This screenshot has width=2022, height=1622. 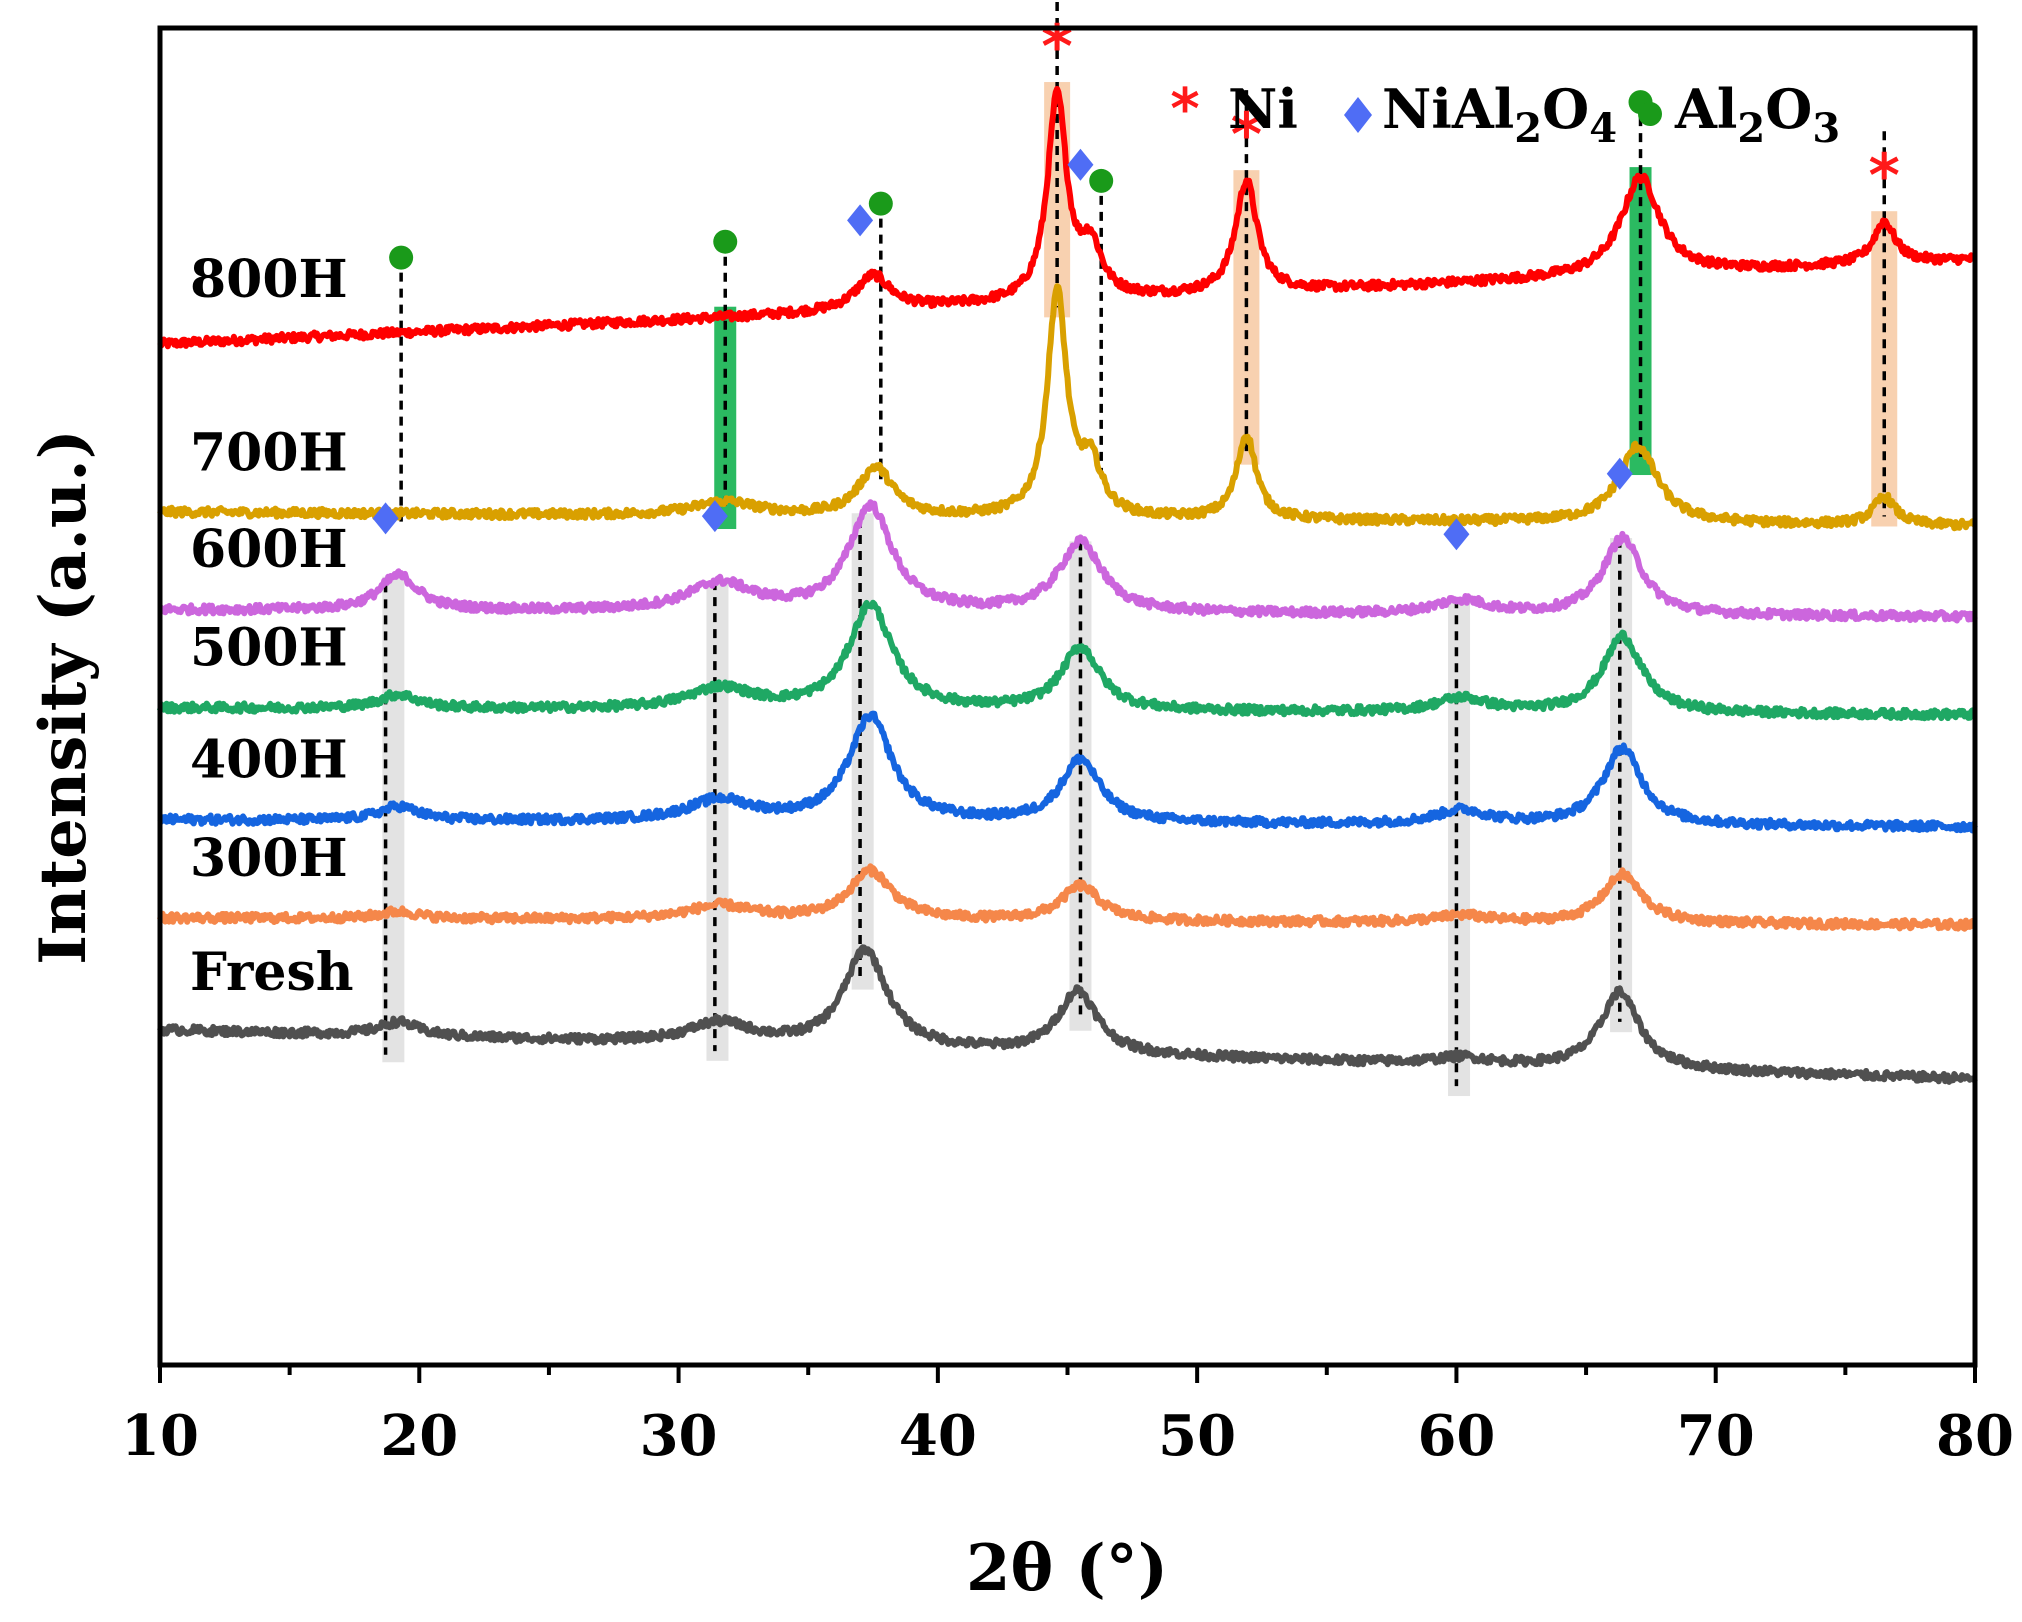 I want to click on y-axis-title: Intensity (a.u.), so click(x=63, y=697).